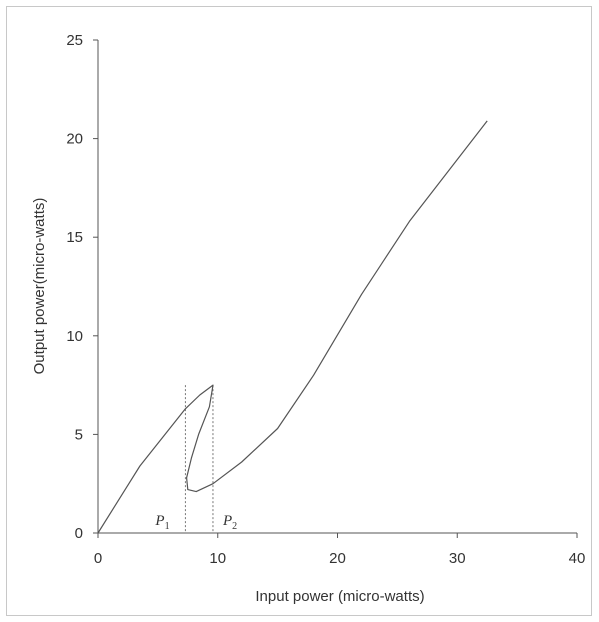 The height and width of the screenshot is (622, 599). Describe the element at coordinates (74, 40) in the screenshot. I see `y-tick-label: 25` at that location.